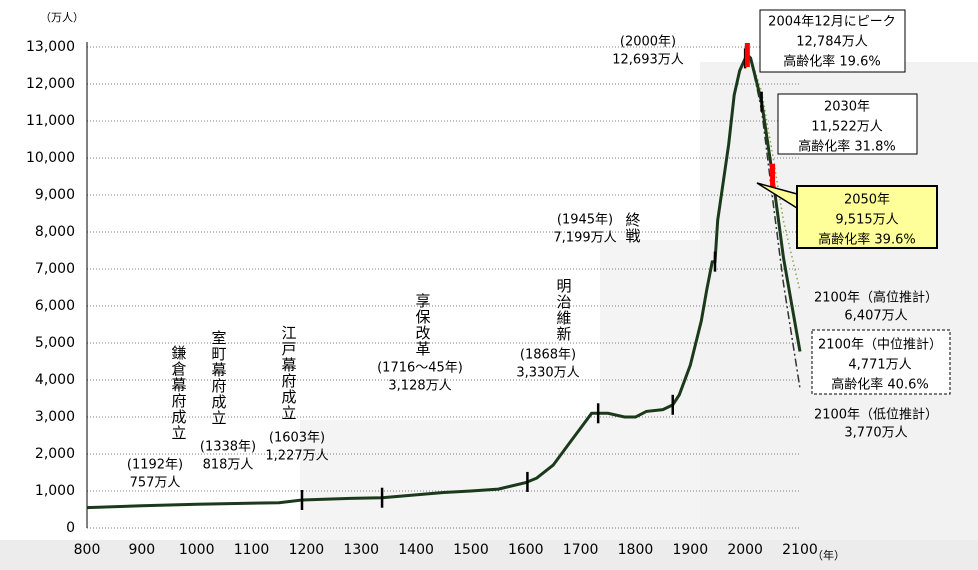  Describe the element at coordinates (847, 127) in the screenshot. I see `annotation-text: 11,522万人` at that location.